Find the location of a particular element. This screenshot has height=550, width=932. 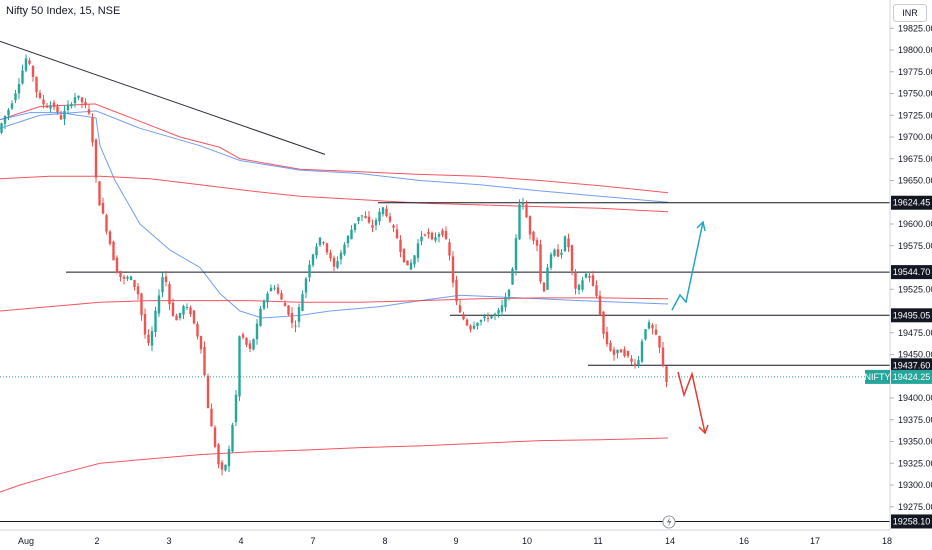

time-tick-label: Aug is located at coordinates (26, 541).